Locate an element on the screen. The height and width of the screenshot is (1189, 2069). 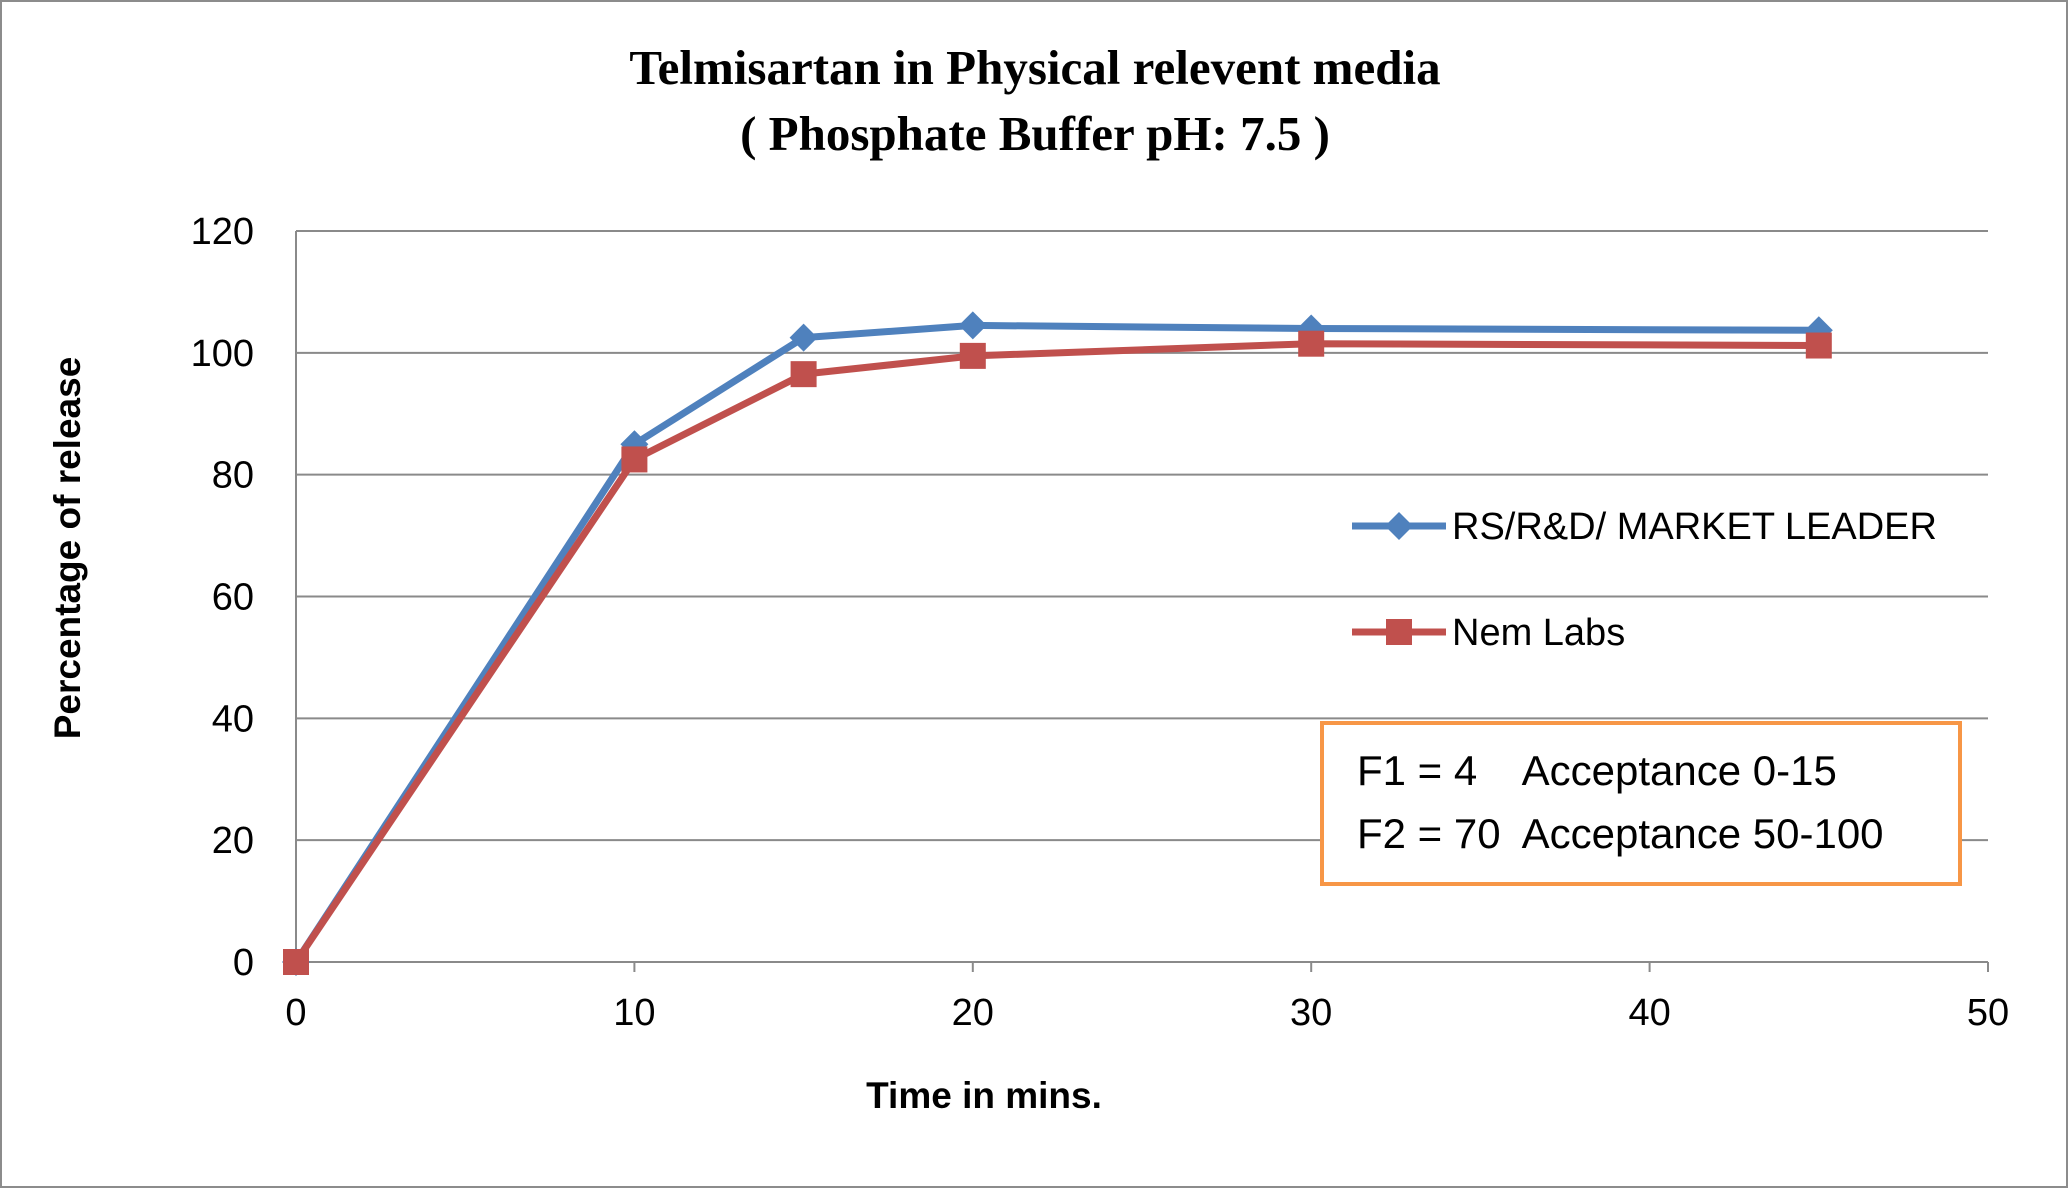
legend-label-market-leader: RS/R&D/ MARKET LEADER is located at coordinates (1694, 527).